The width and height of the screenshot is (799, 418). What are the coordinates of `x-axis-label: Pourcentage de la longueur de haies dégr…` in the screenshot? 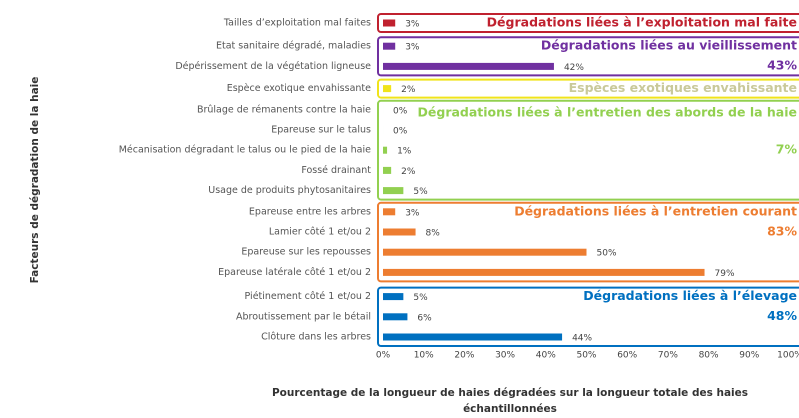 It's located at (510, 393).